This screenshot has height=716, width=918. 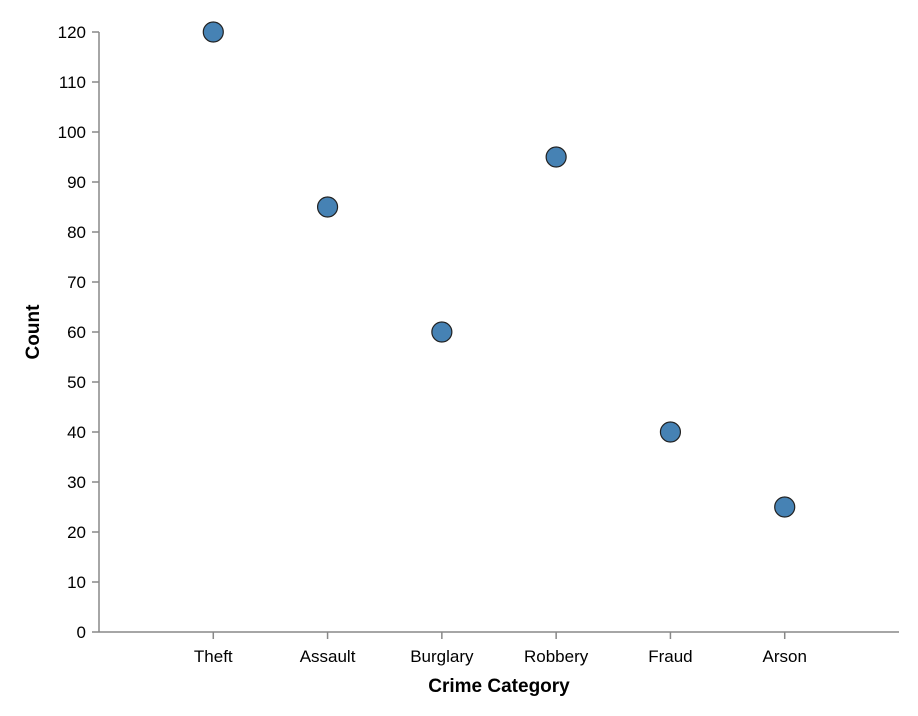 I want to click on data-point-fraud, so click(x=670, y=432).